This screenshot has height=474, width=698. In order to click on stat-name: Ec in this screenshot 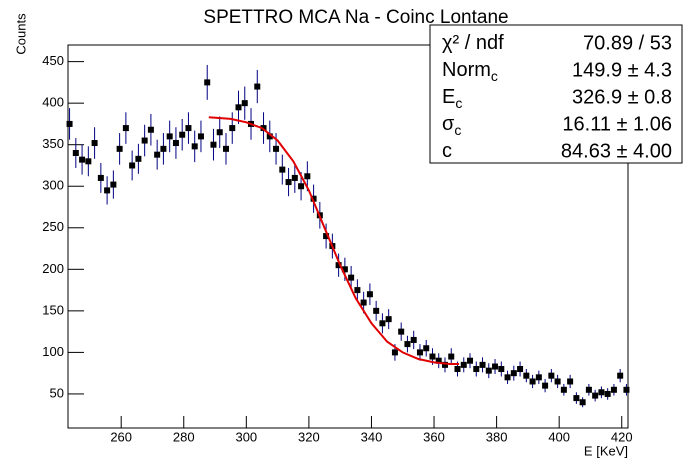, I will do `click(452, 98)`.